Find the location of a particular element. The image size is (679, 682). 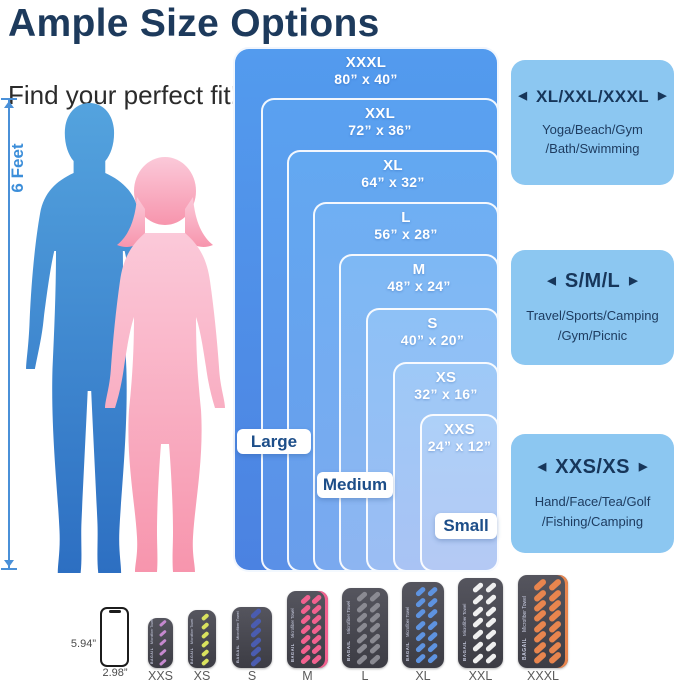

info-card-use-line: Yoga/Beach/Gym is located at coordinates (592, 129).